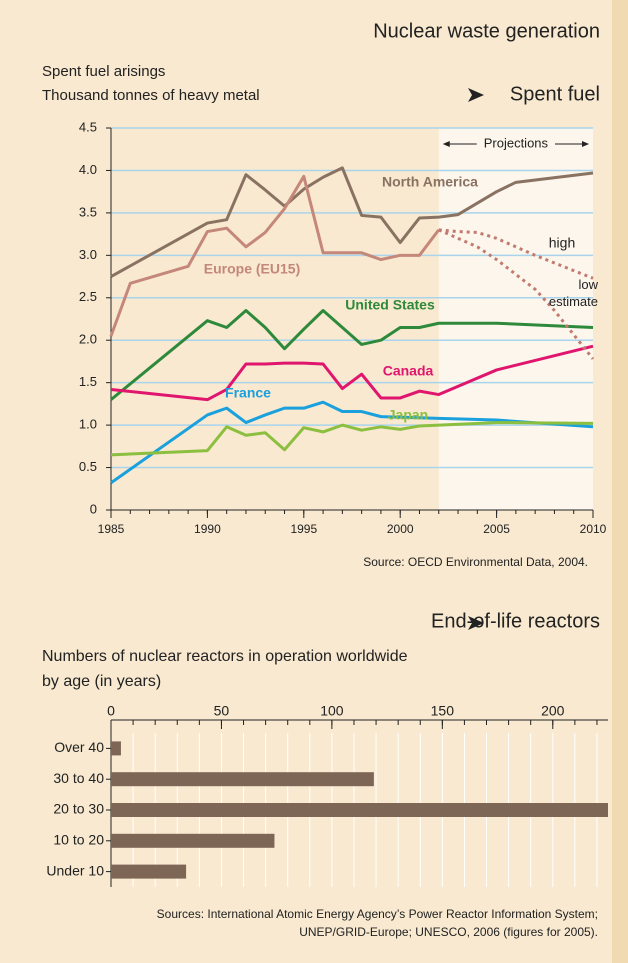 The width and height of the screenshot is (628, 963). What do you see at coordinates (88, 381) in the screenshot?
I see `y-tick-label: 1.5` at bounding box center [88, 381].